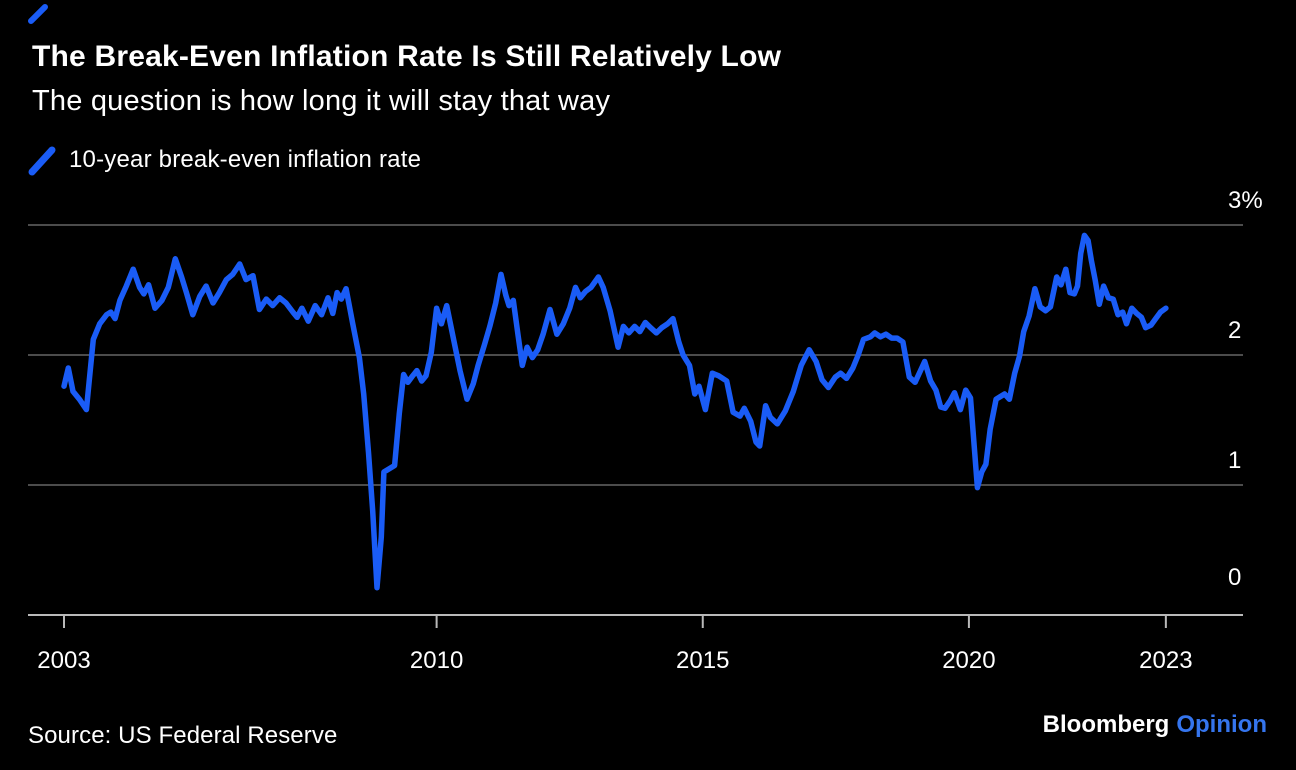 The width and height of the screenshot is (1296, 770). Describe the element at coordinates (64, 660) in the screenshot. I see `x-axis-label: 2003` at that location.